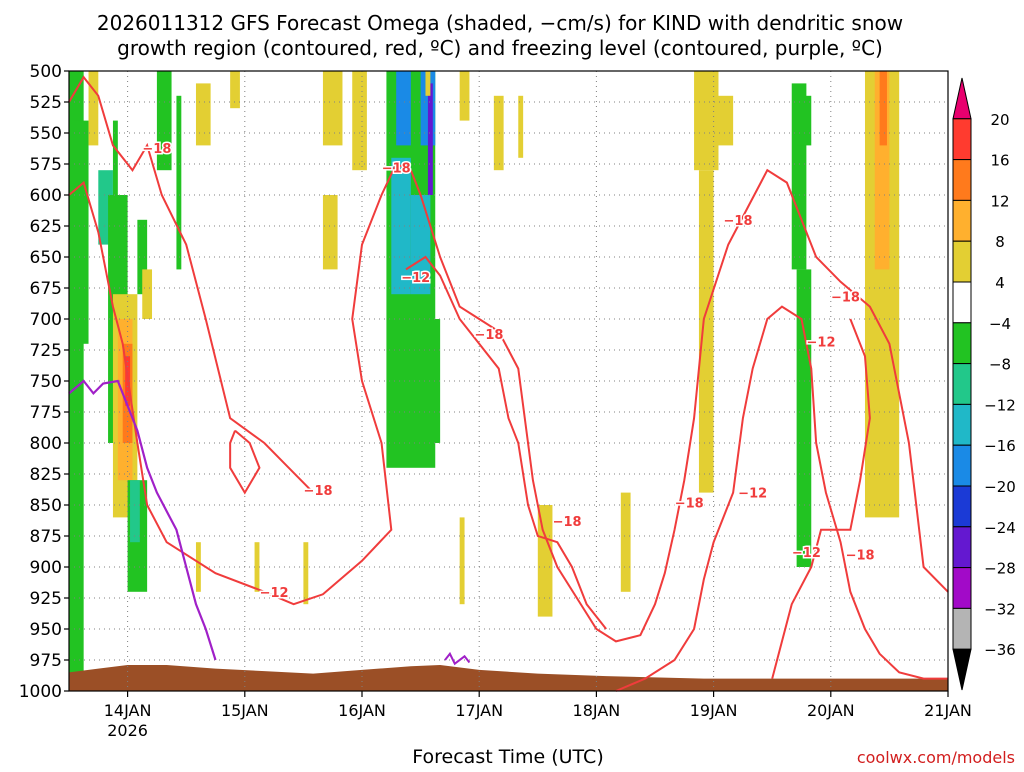 The image size is (1024, 772). What do you see at coordinates (40, 692) in the screenshot?
I see `y-tick-label-20: 1000` at bounding box center [40, 692].